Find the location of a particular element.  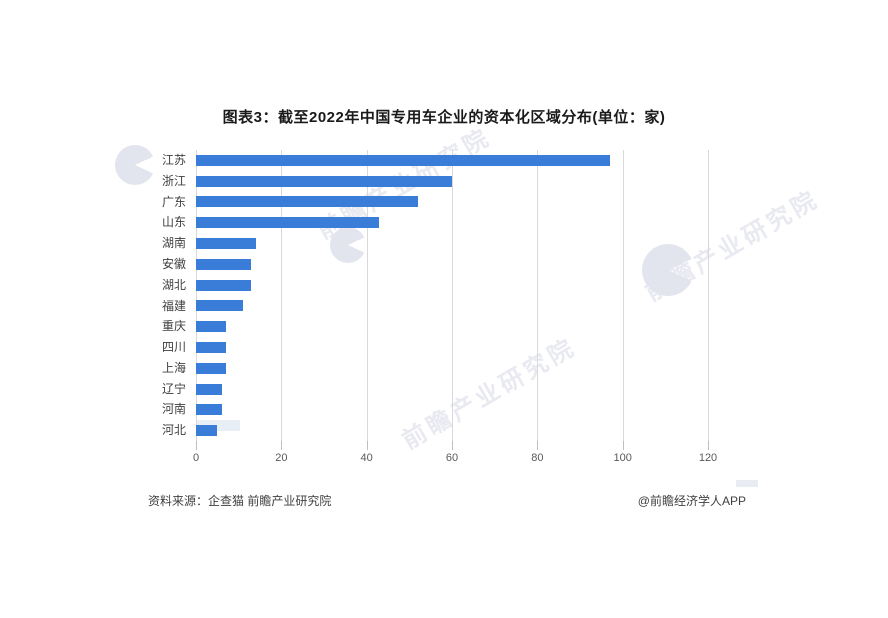

bar-江苏 is located at coordinates (403, 160).